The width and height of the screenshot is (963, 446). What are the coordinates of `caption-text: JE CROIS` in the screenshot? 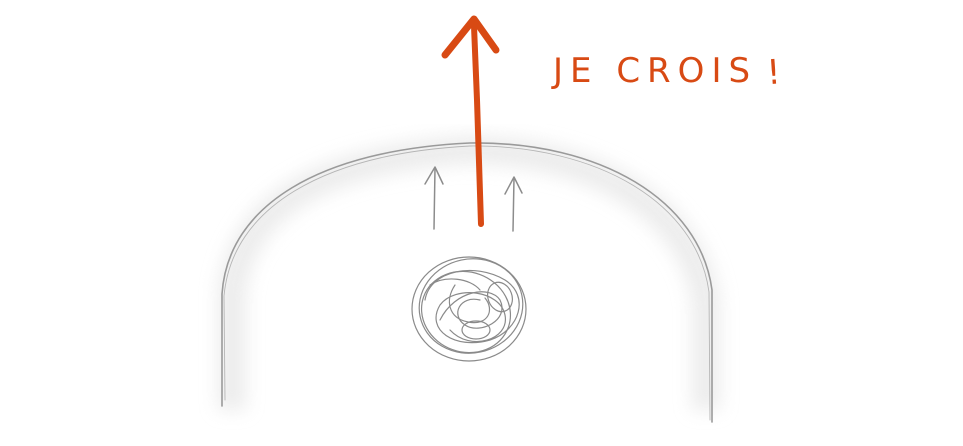 It's located at (654, 71).